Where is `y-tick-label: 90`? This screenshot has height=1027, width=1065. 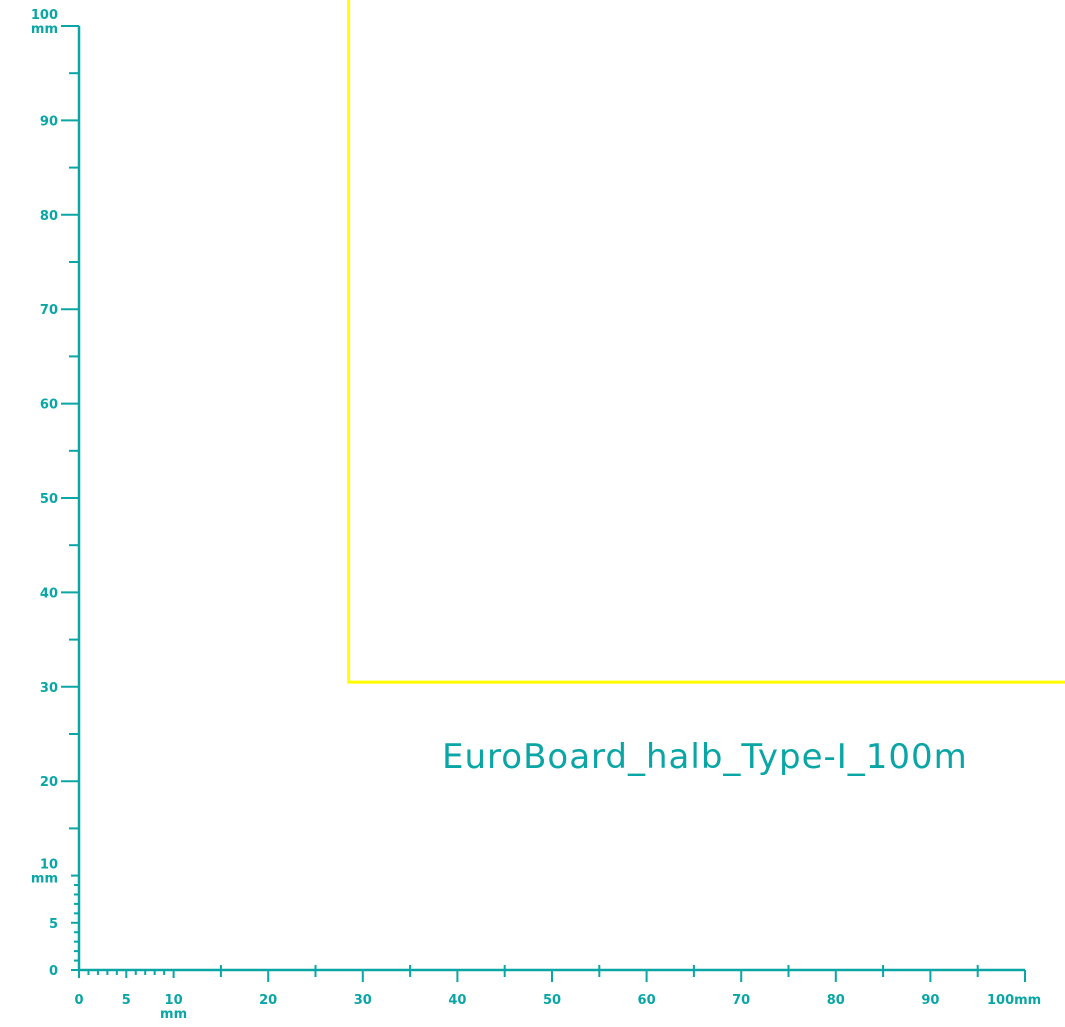
y-tick-label: 90 is located at coordinates (49, 121).